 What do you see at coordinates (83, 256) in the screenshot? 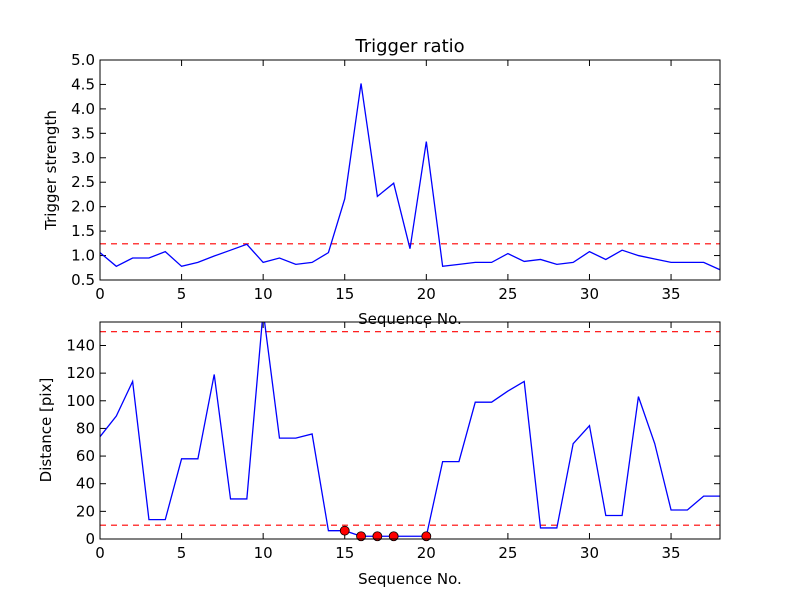
I see `y-tick-label: 1.0` at bounding box center [83, 256].